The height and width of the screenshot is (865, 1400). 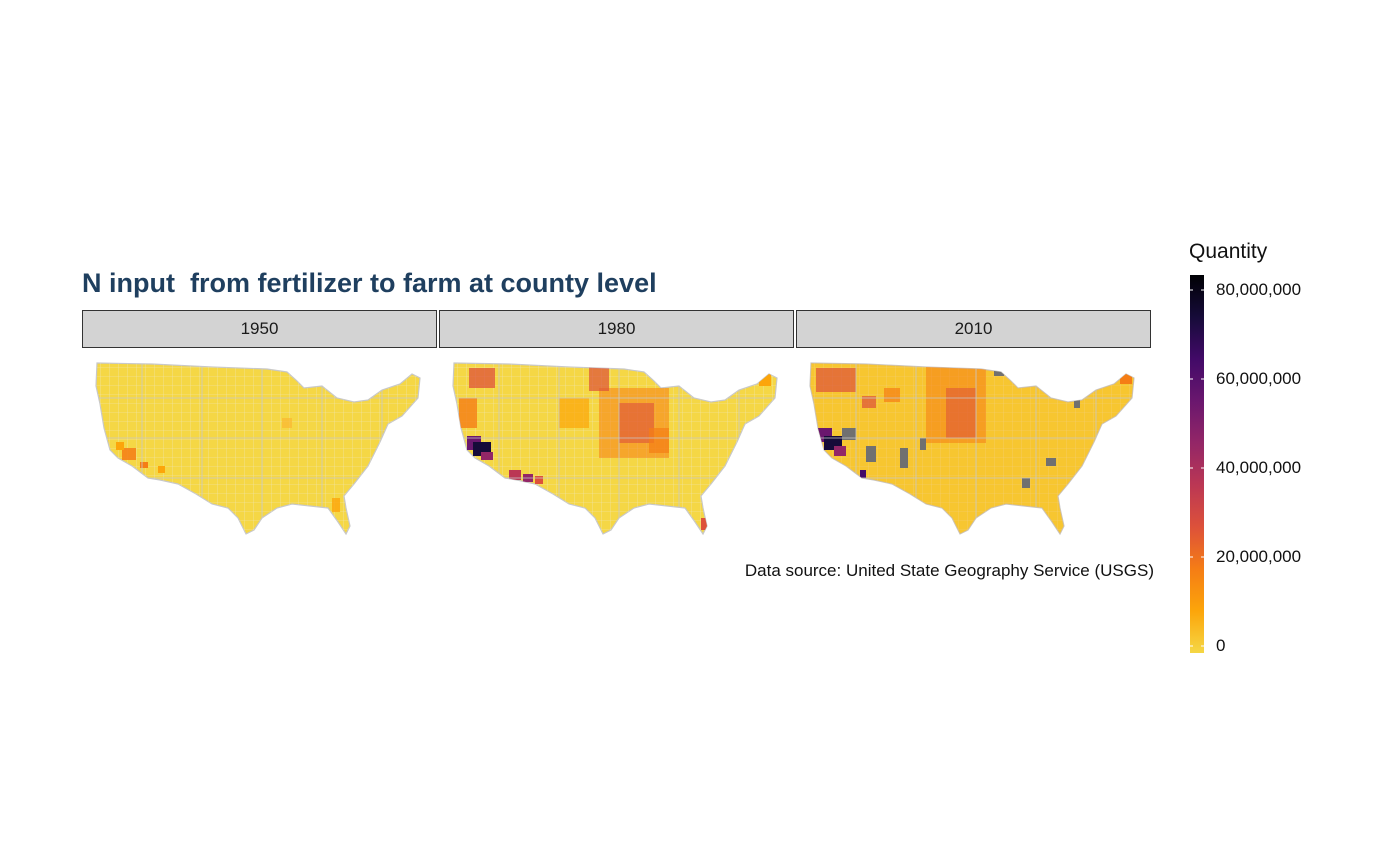 I want to click on us-county-map-1950, so click(x=258, y=448).